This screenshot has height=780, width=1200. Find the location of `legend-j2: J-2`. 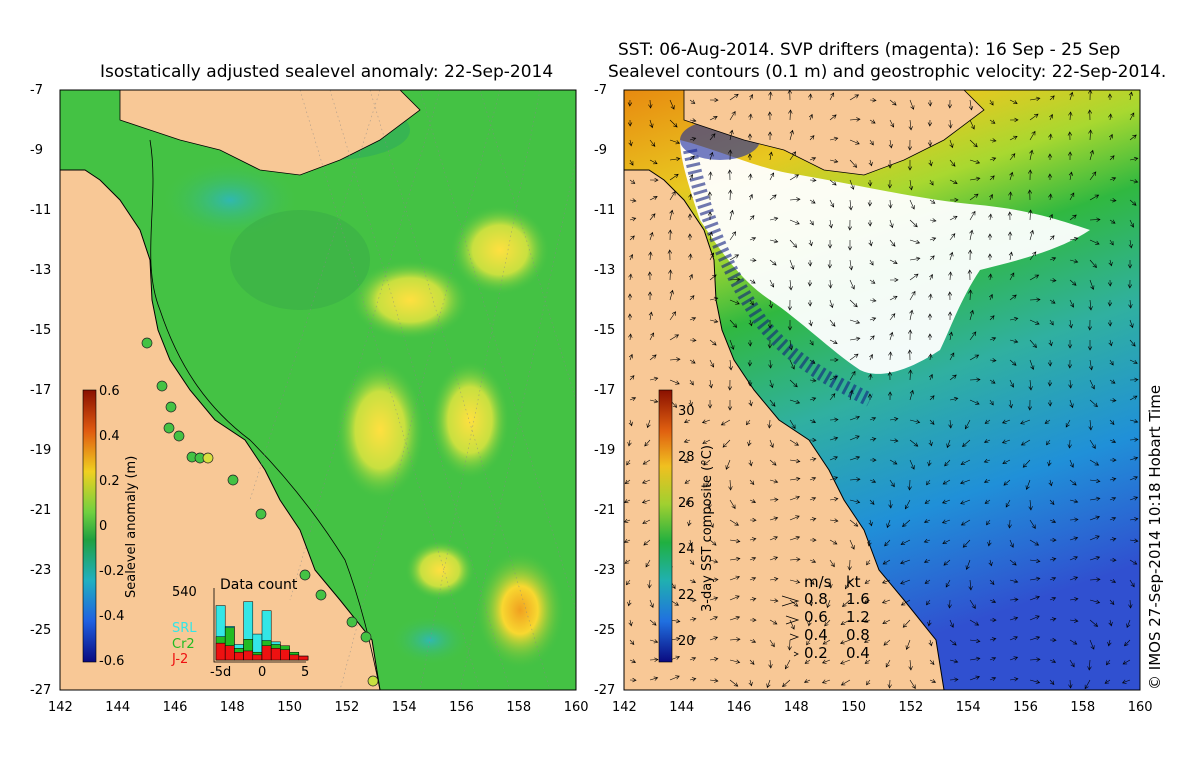

legend-j2: J-2 is located at coordinates (180, 659).